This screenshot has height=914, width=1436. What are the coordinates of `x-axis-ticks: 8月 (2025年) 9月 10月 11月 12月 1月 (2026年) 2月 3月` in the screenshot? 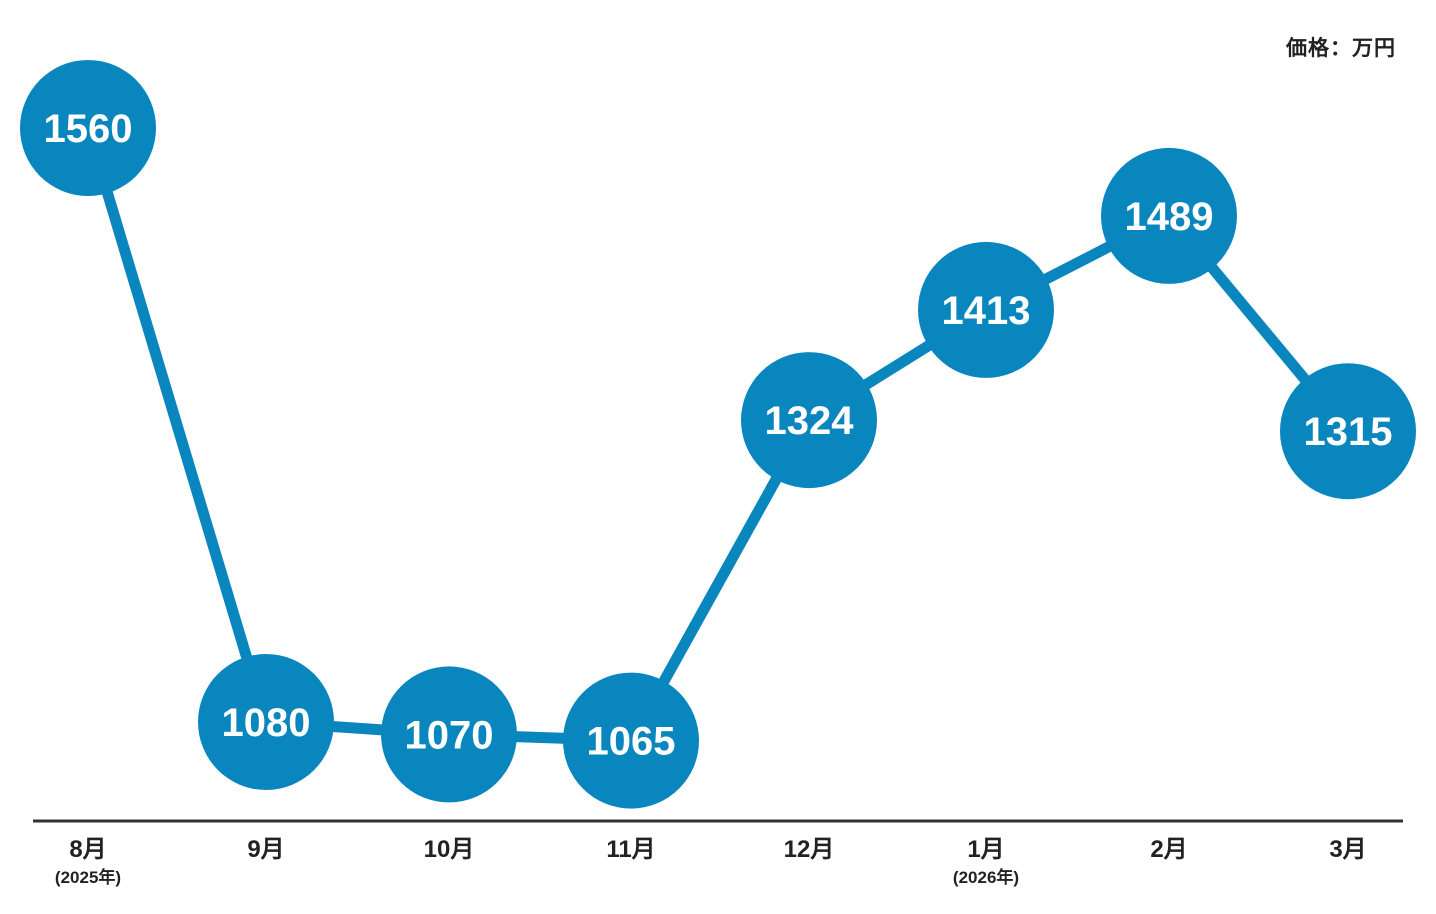 It's located at (711, 861).